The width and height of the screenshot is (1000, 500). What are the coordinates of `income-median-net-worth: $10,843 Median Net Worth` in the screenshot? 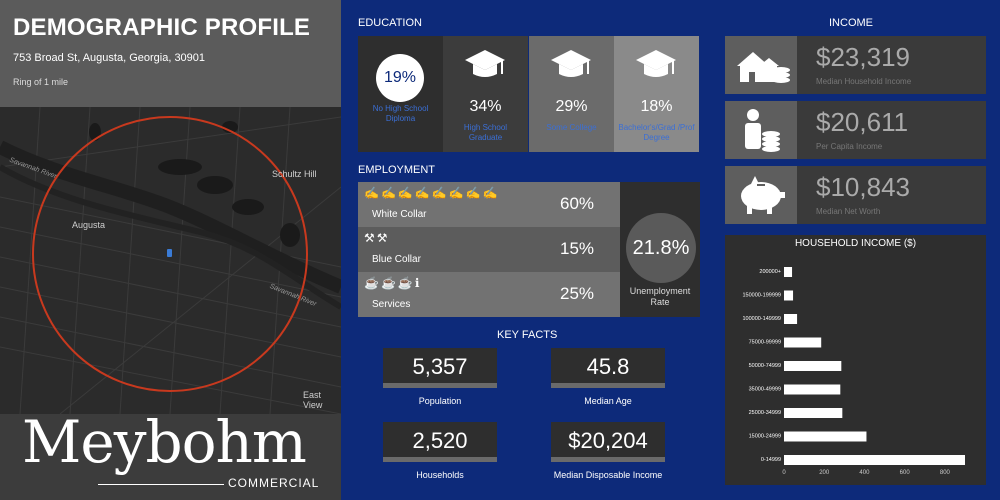 It's located at (855, 195).